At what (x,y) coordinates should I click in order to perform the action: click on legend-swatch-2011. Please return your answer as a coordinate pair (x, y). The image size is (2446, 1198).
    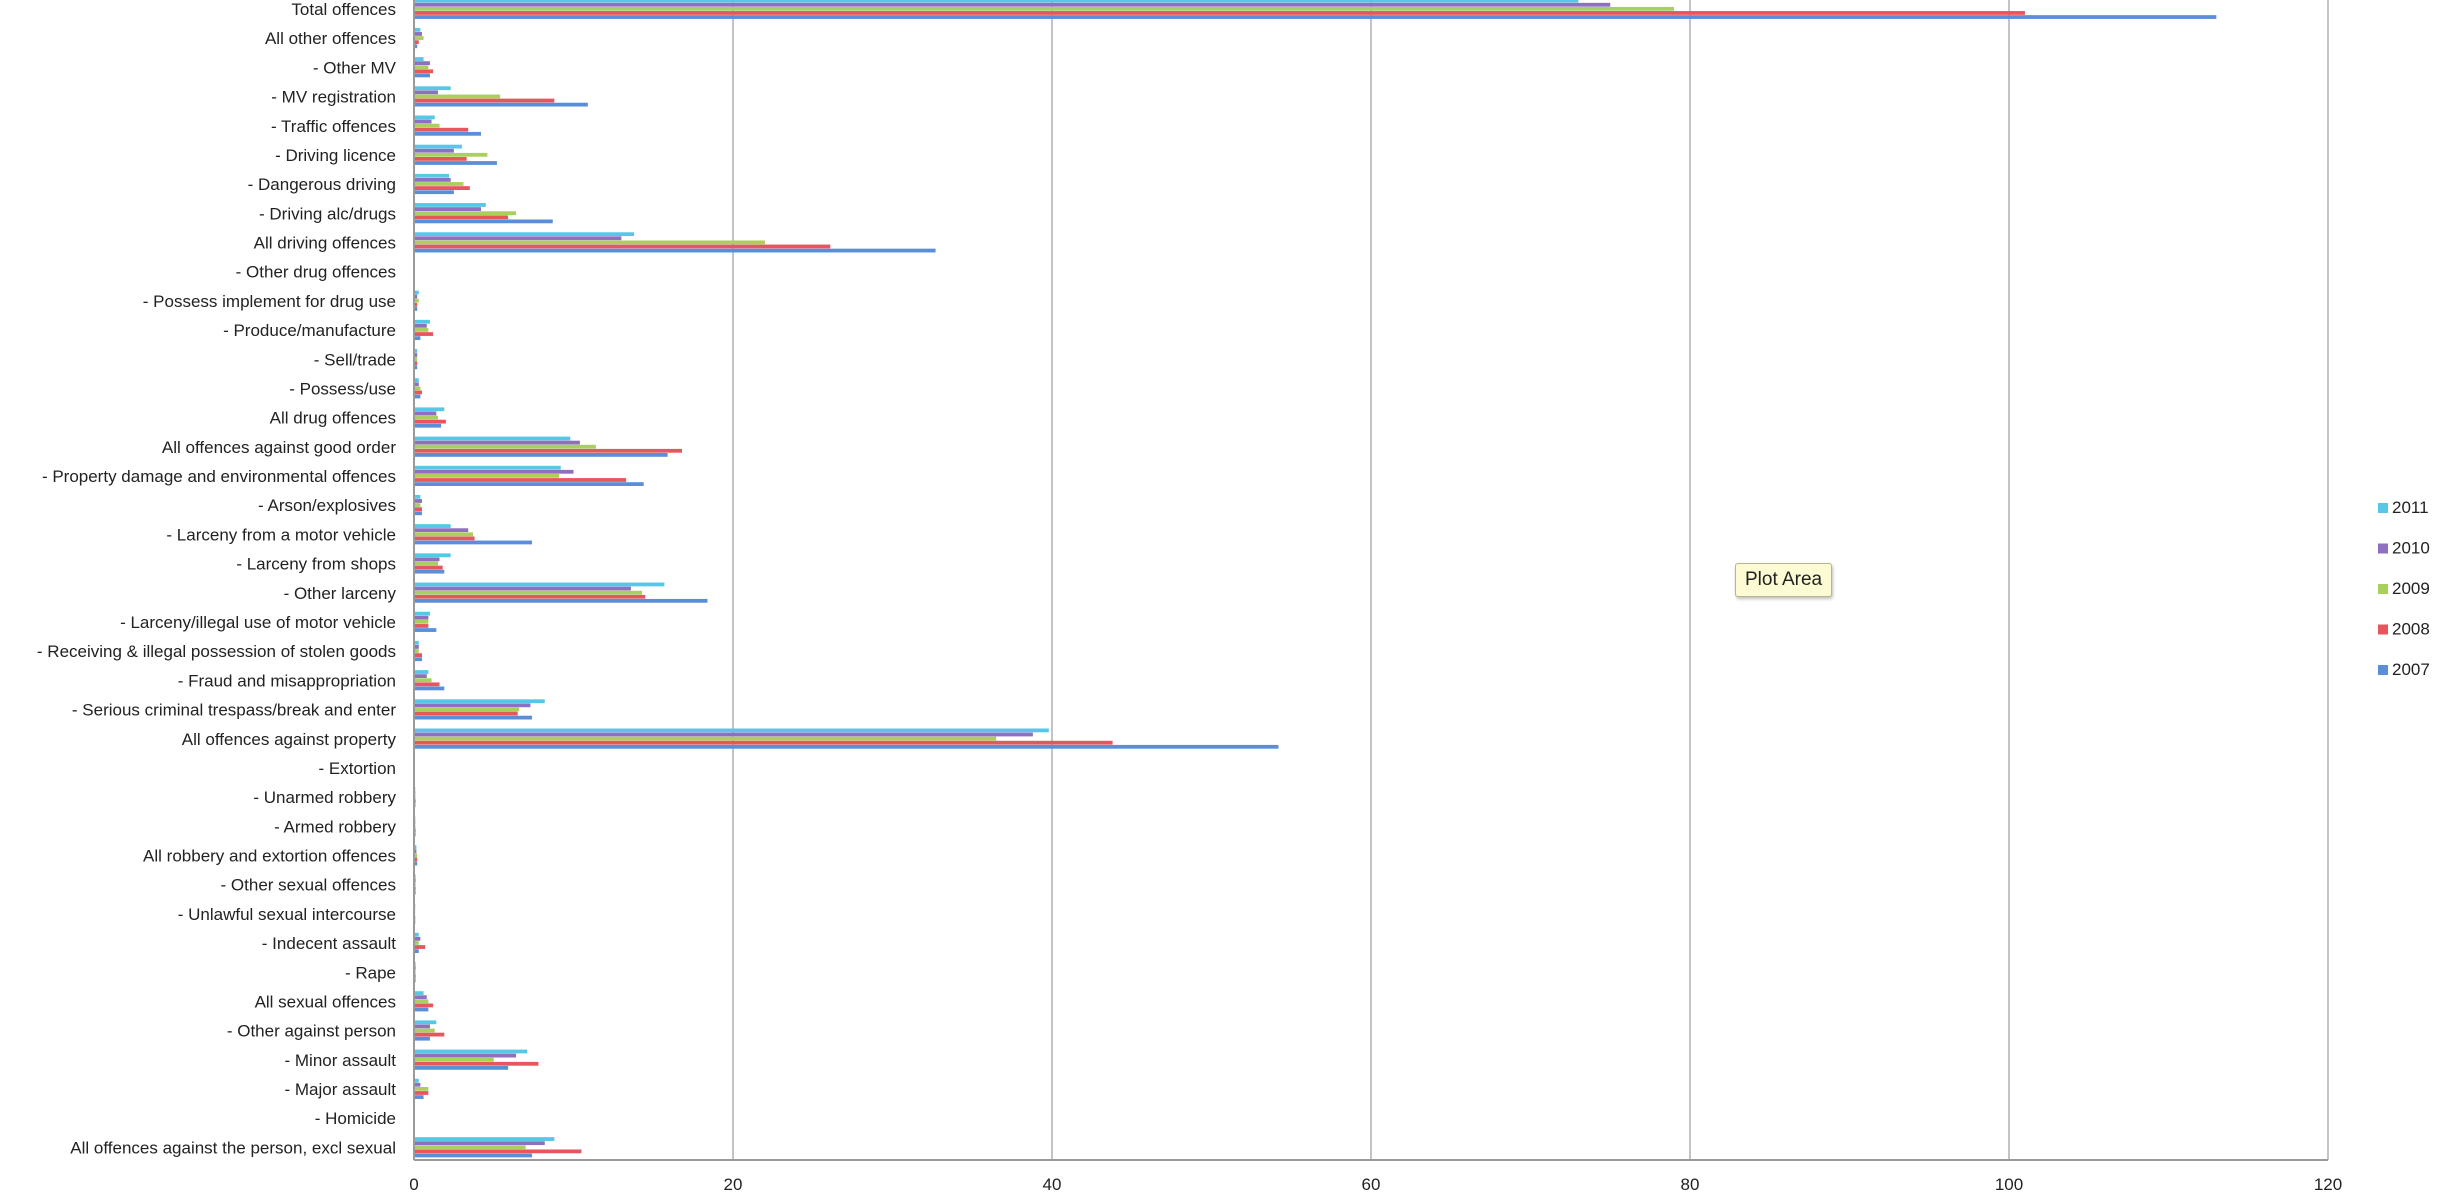
    Looking at the image, I should click on (2383, 508).